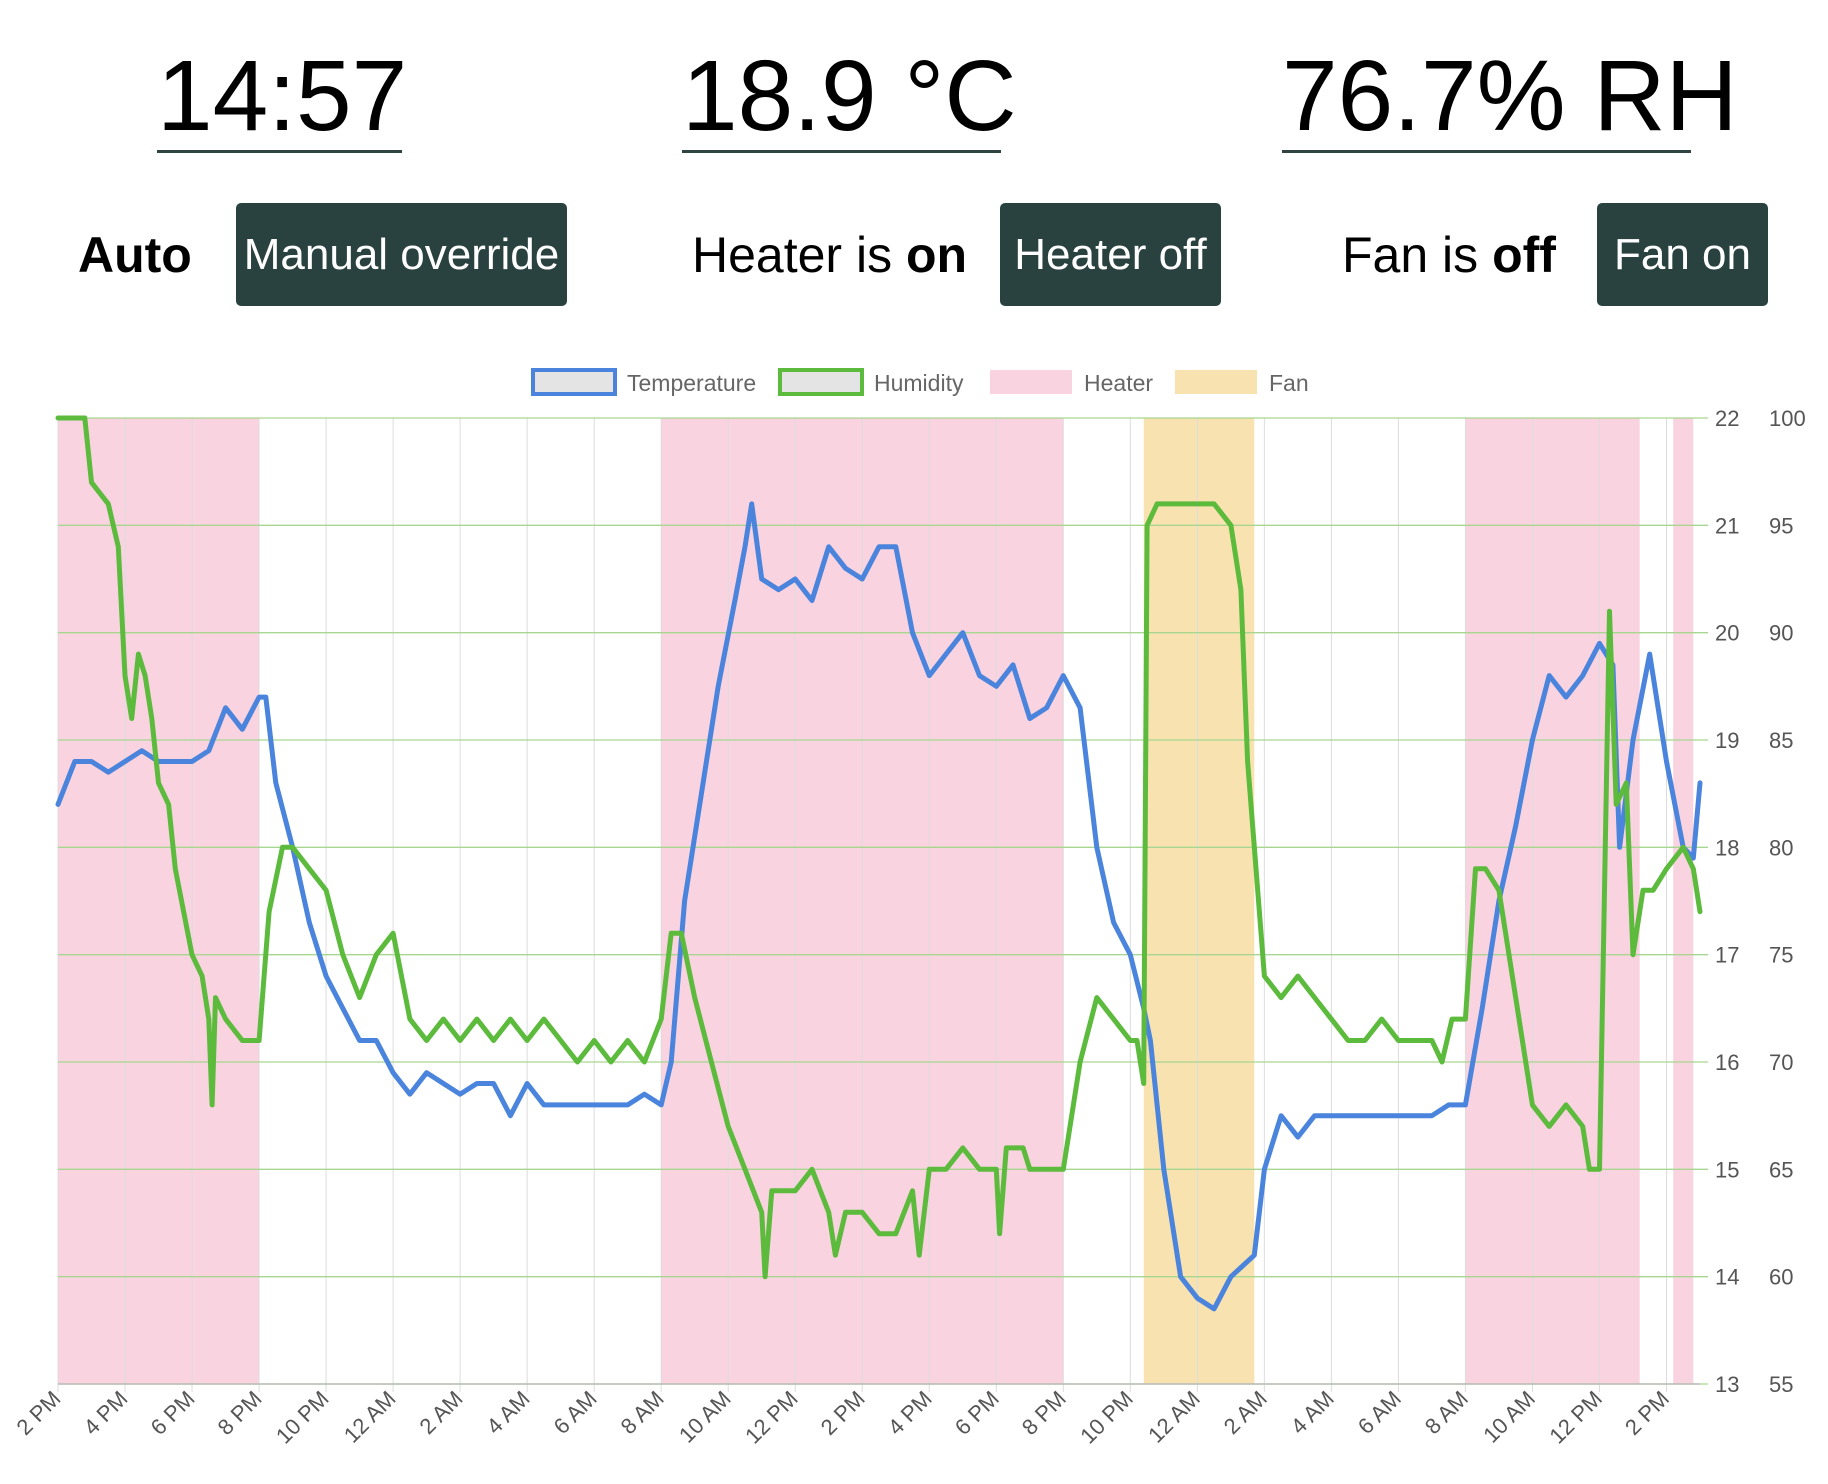  Describe the element at coordinates (1118, 383) in the screenshot. I see `legend-label: Heater` at that location.